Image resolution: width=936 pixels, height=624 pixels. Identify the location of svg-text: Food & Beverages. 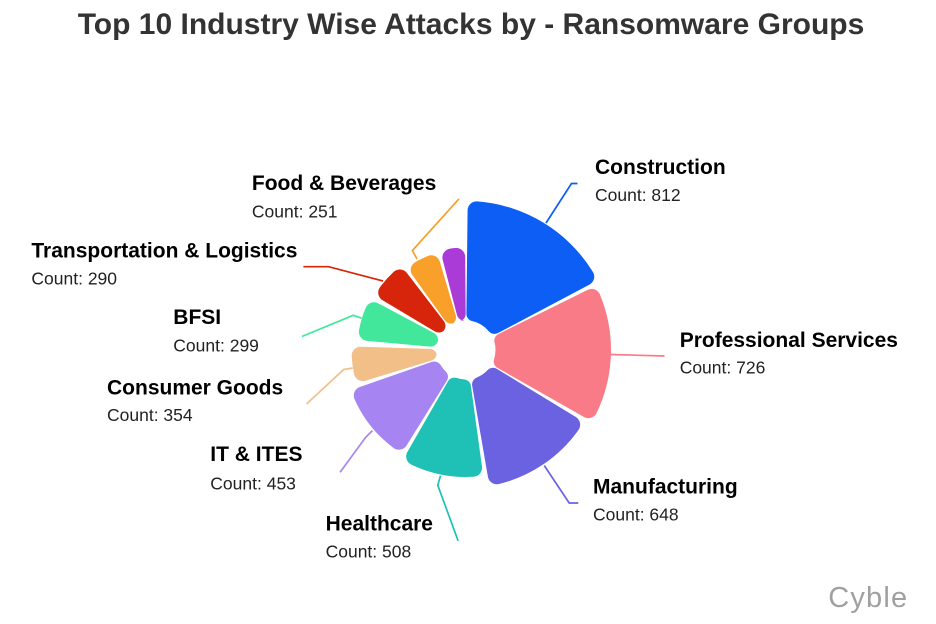
(344, 183).